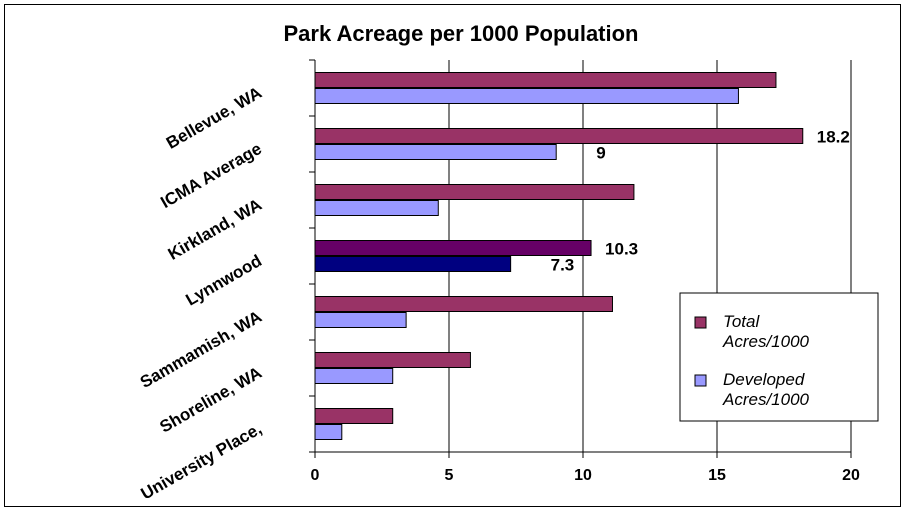 This screenshot has width=907, height=513. I want to click on x-tick-label: 5, so click(449, 475).